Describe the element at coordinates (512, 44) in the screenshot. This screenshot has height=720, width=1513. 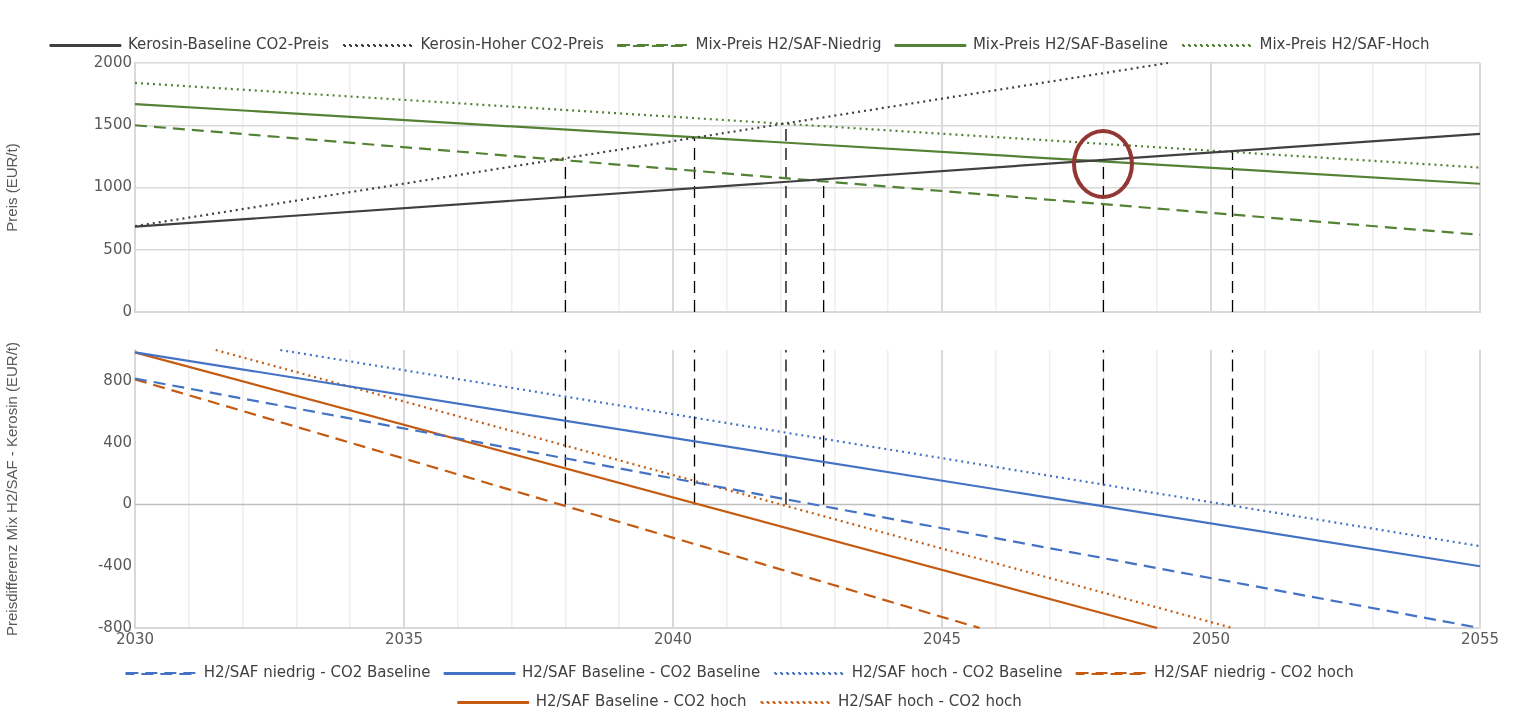
I see `legend-label: Kerosin-Hoher CO2-Preis` at that location.